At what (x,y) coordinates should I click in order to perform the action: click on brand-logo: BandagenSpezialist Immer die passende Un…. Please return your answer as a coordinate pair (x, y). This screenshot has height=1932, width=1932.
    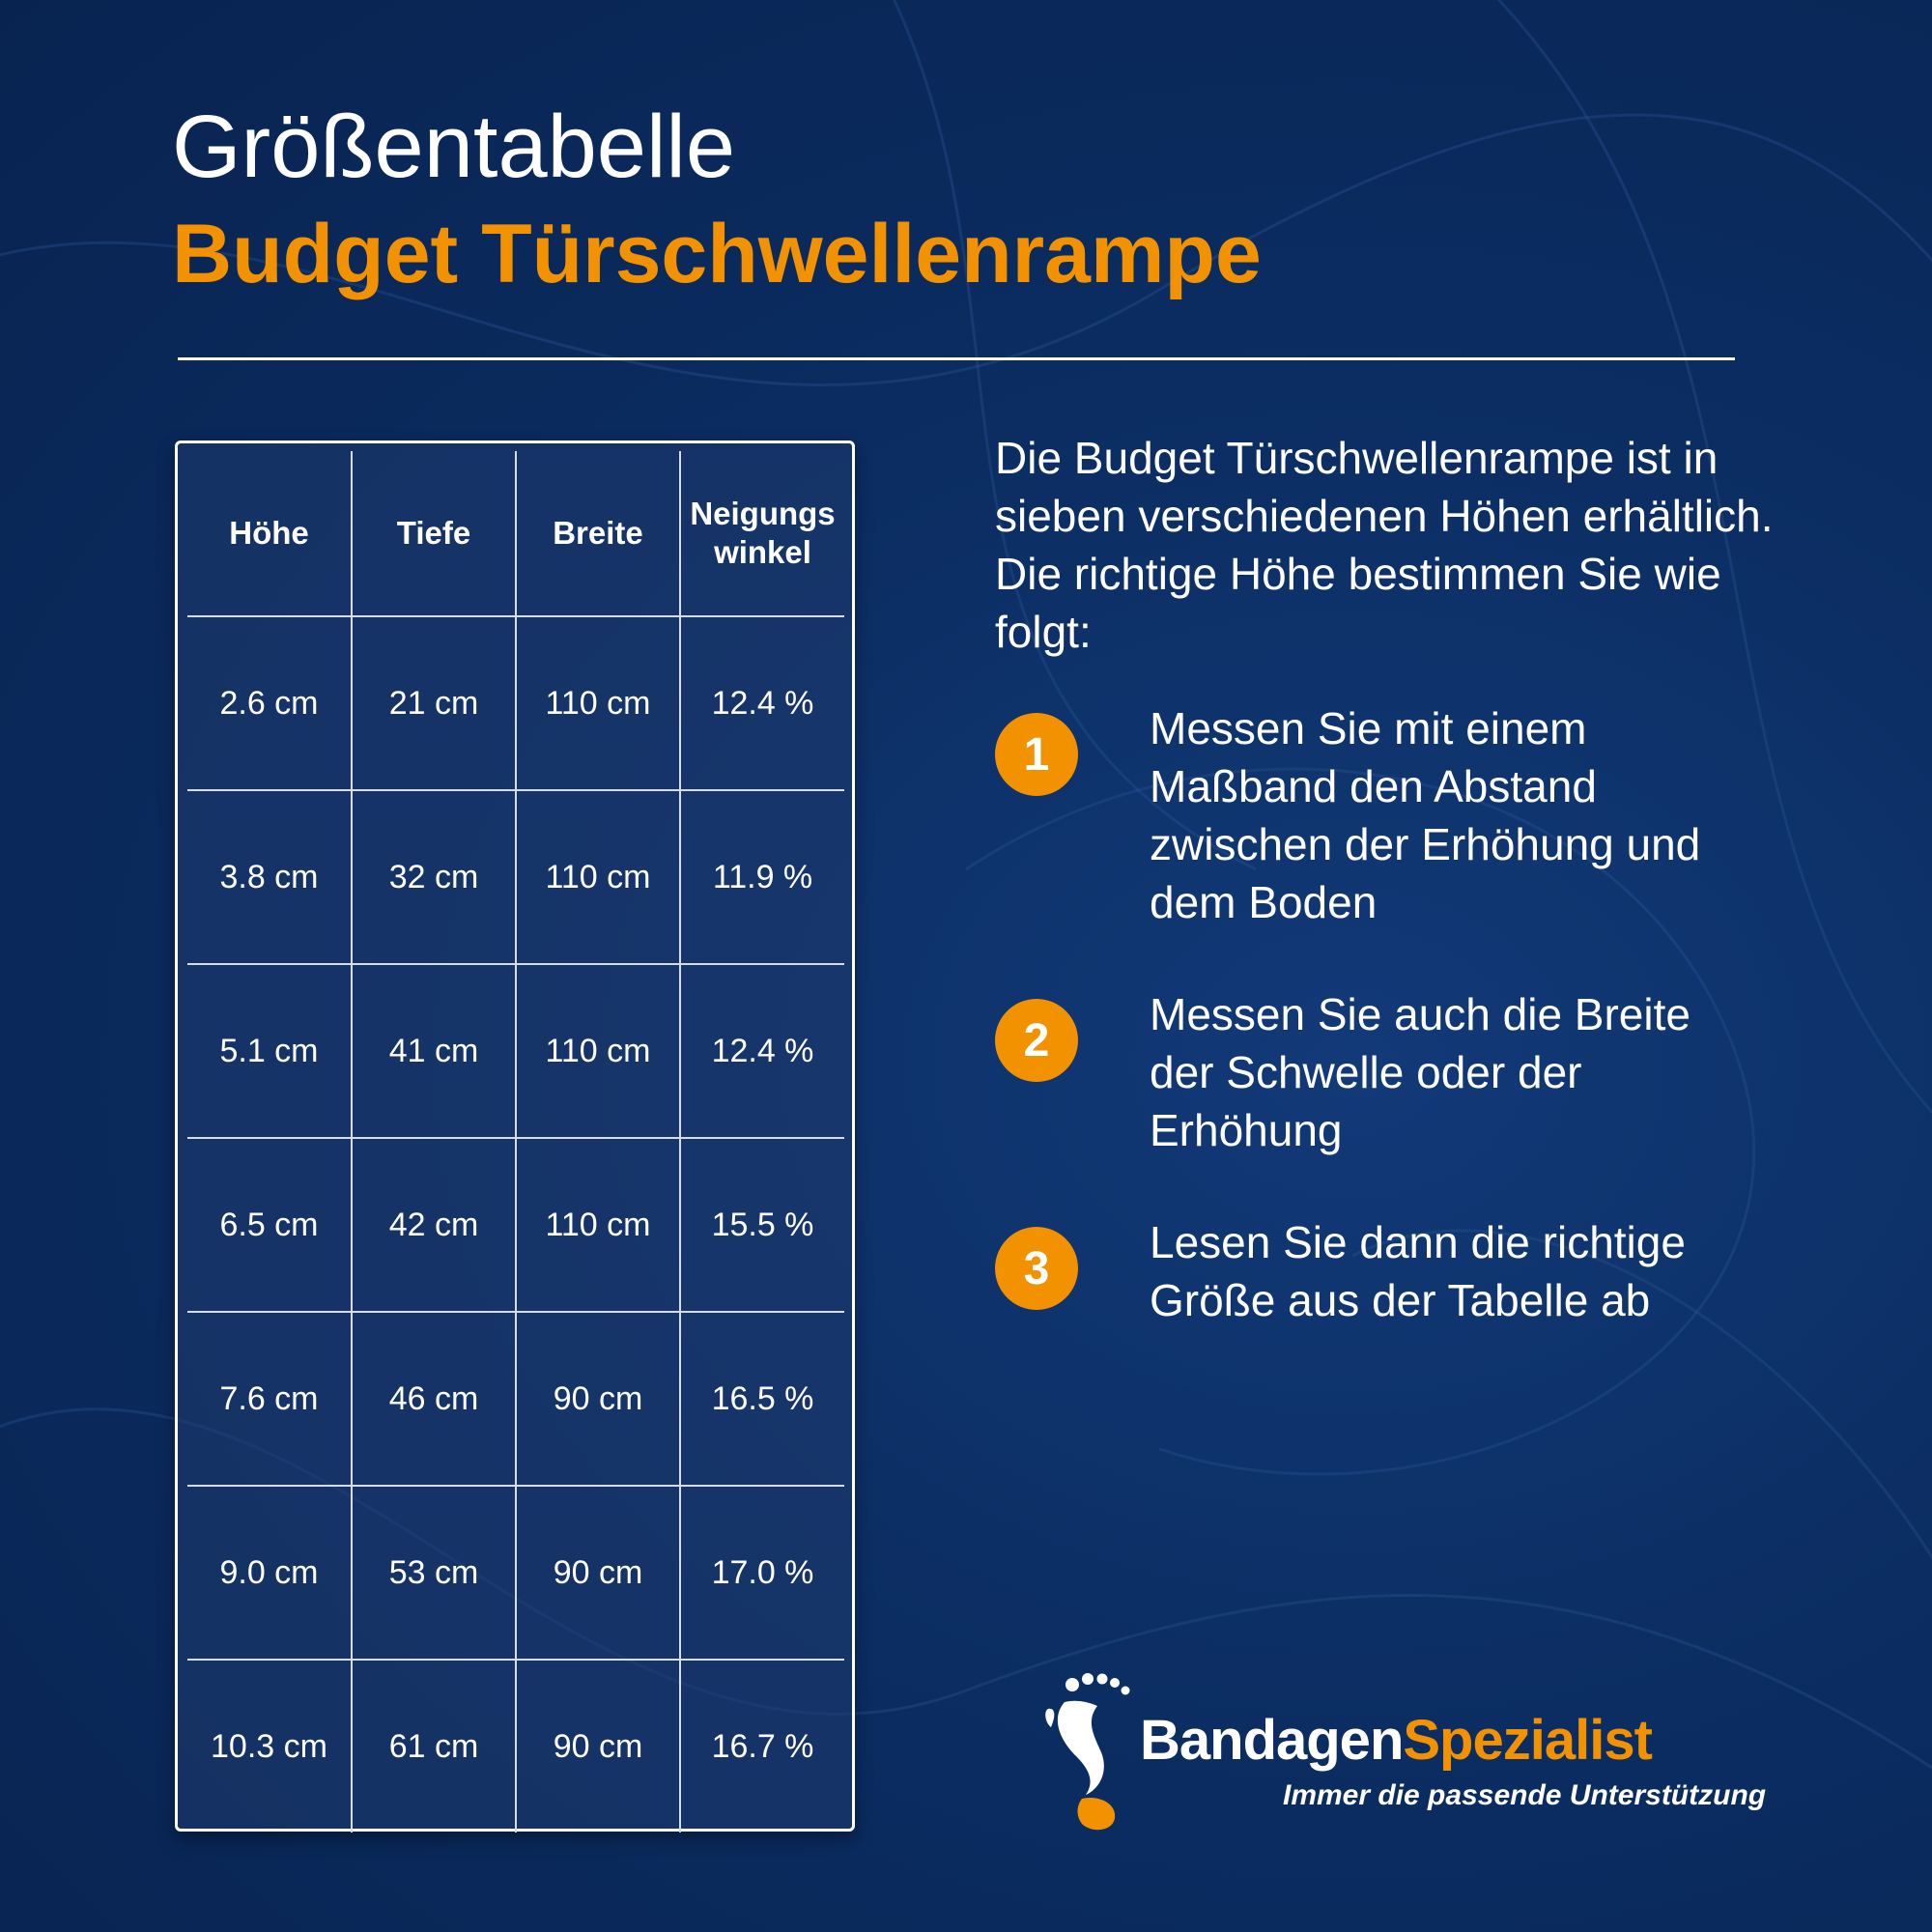
    Looking at the image, I should click on (1410, 1758).